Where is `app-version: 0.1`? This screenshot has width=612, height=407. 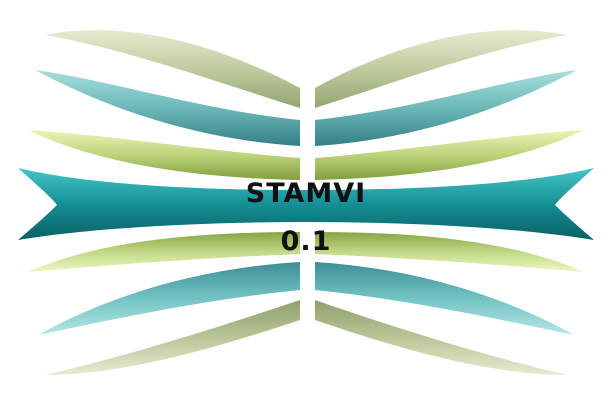 app-version: 0.1 is located at coordinates (306, 241).